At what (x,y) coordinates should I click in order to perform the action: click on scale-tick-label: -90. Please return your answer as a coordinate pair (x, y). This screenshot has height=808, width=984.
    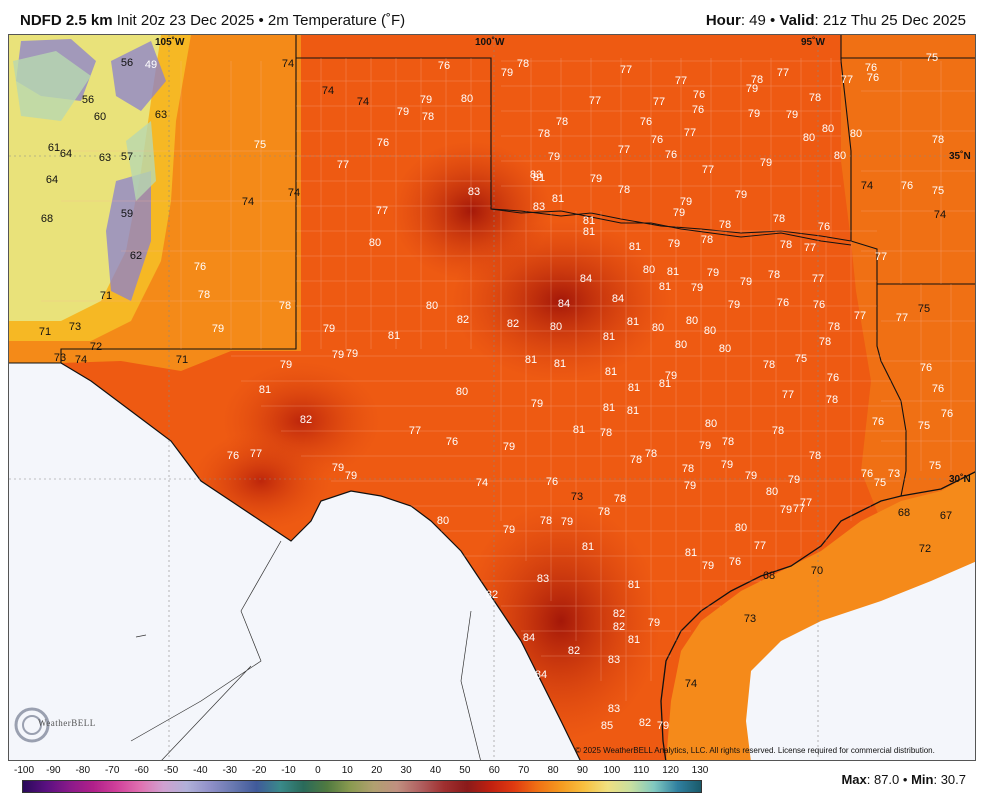
    Looking at the image, I should click on (53, 770).